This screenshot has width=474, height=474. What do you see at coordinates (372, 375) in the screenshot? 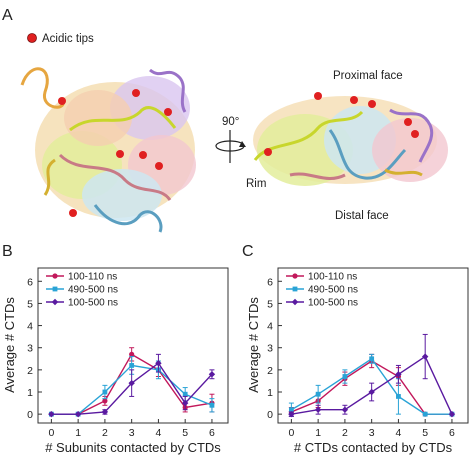
I see `chart-c-series` at bounding box center [372, 375].